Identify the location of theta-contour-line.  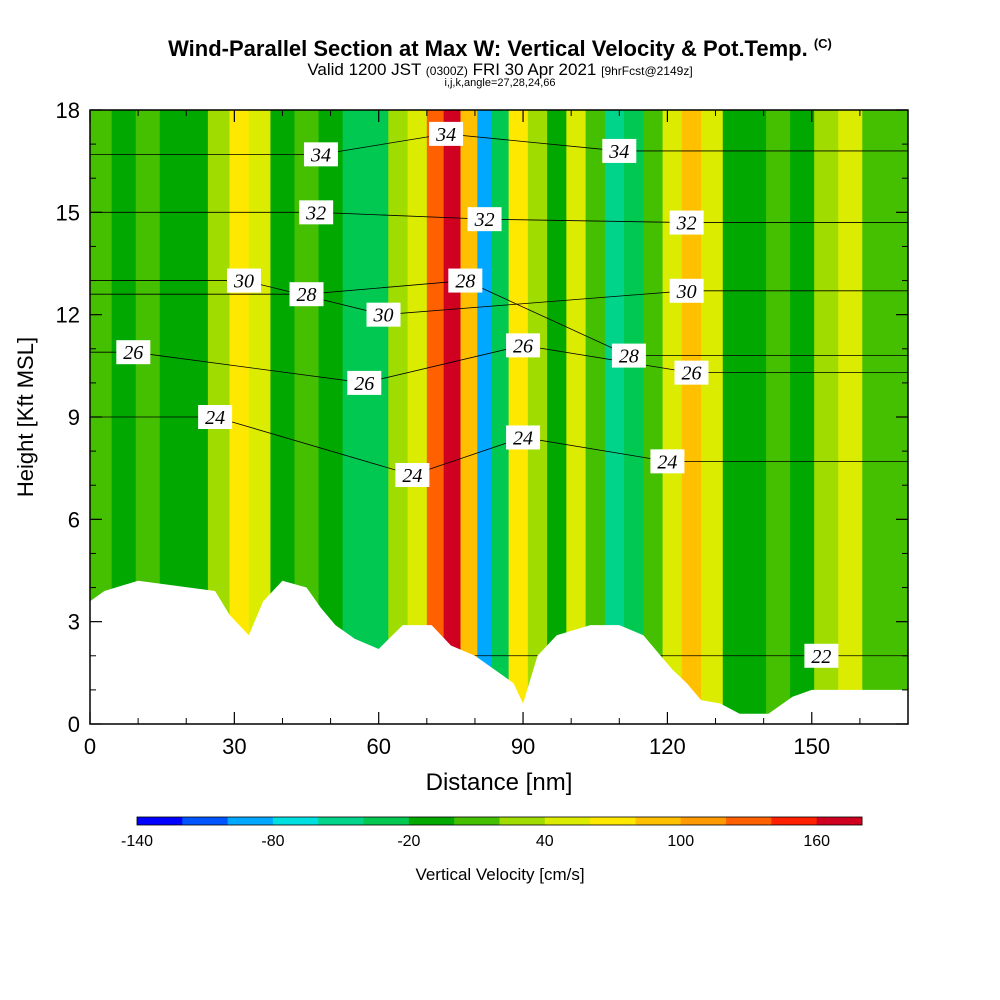
(499, 446).